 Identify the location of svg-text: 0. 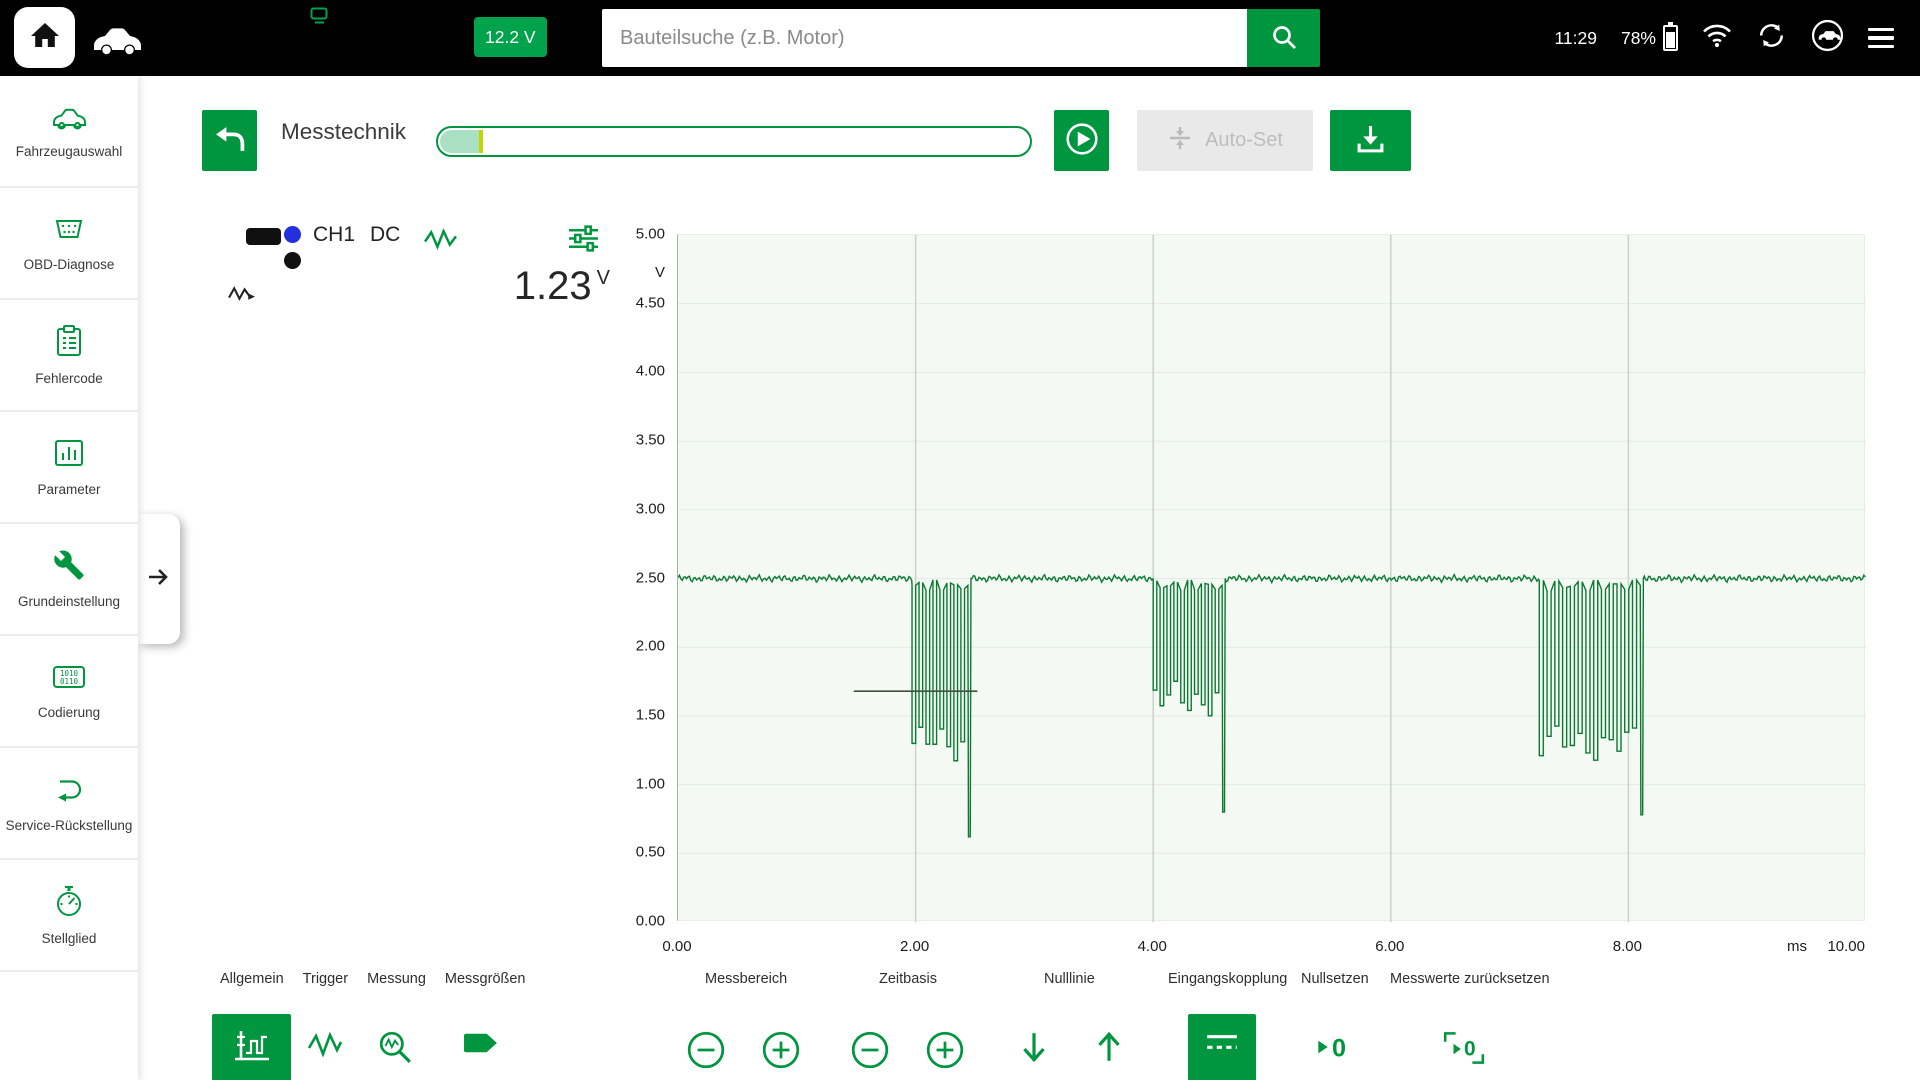
(1339, 1048).